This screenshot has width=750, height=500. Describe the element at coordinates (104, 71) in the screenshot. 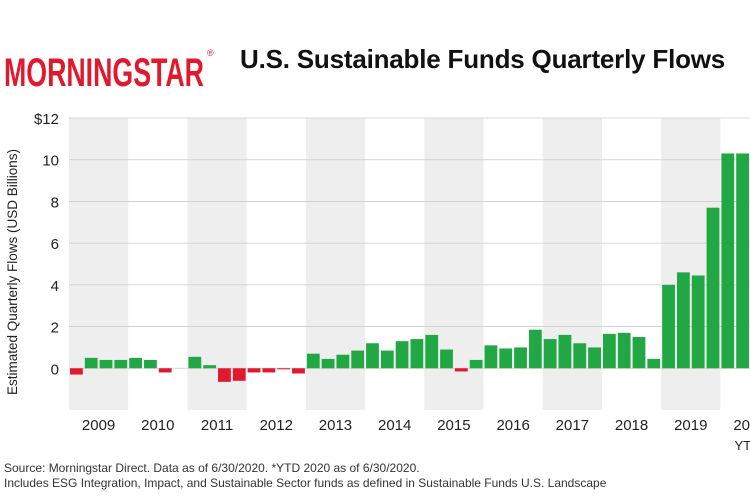

I see `logo-wordmark: MORNINGSTAR` at that location.